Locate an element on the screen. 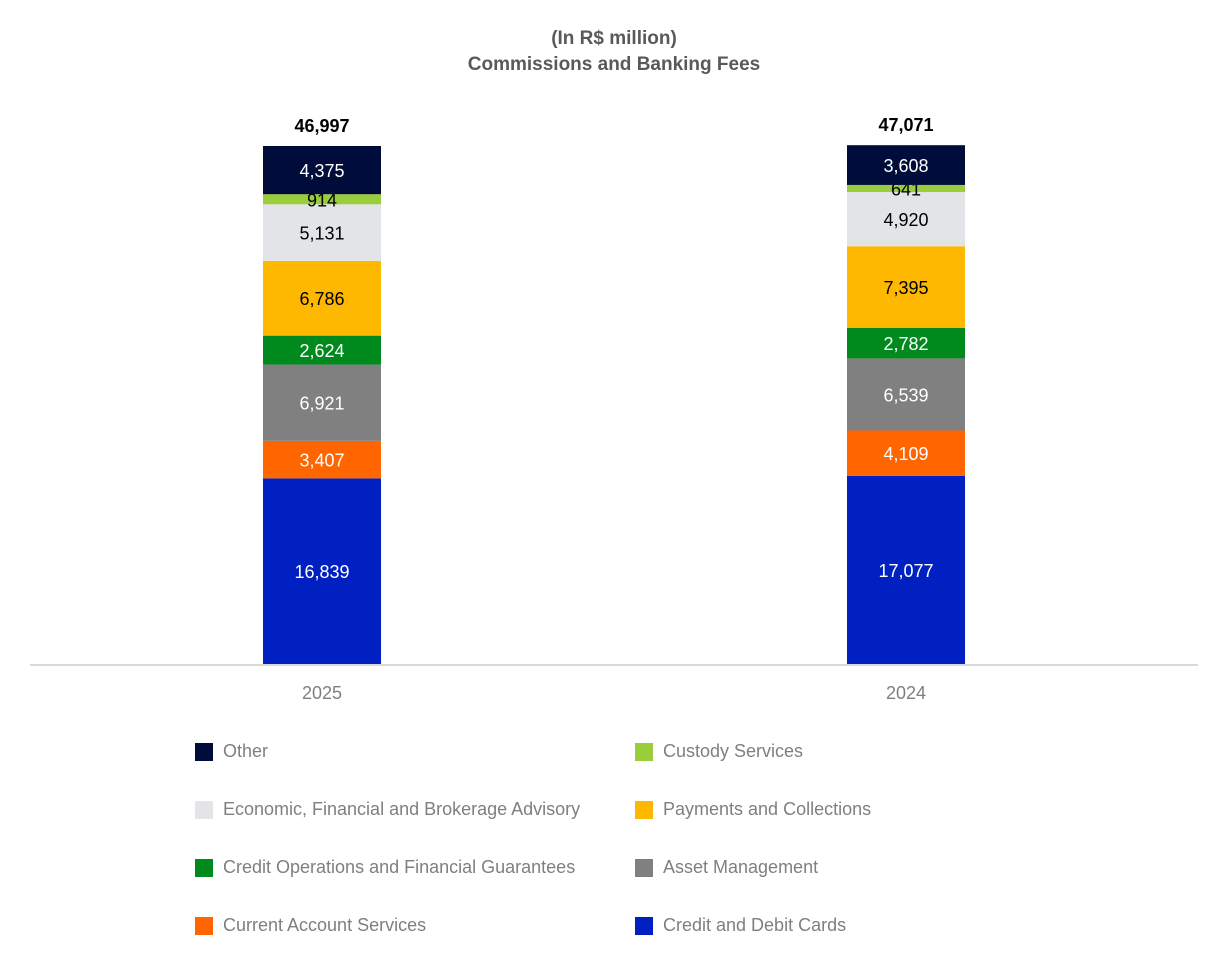  data-label: 4,375 is located at coordinates (321, 171).